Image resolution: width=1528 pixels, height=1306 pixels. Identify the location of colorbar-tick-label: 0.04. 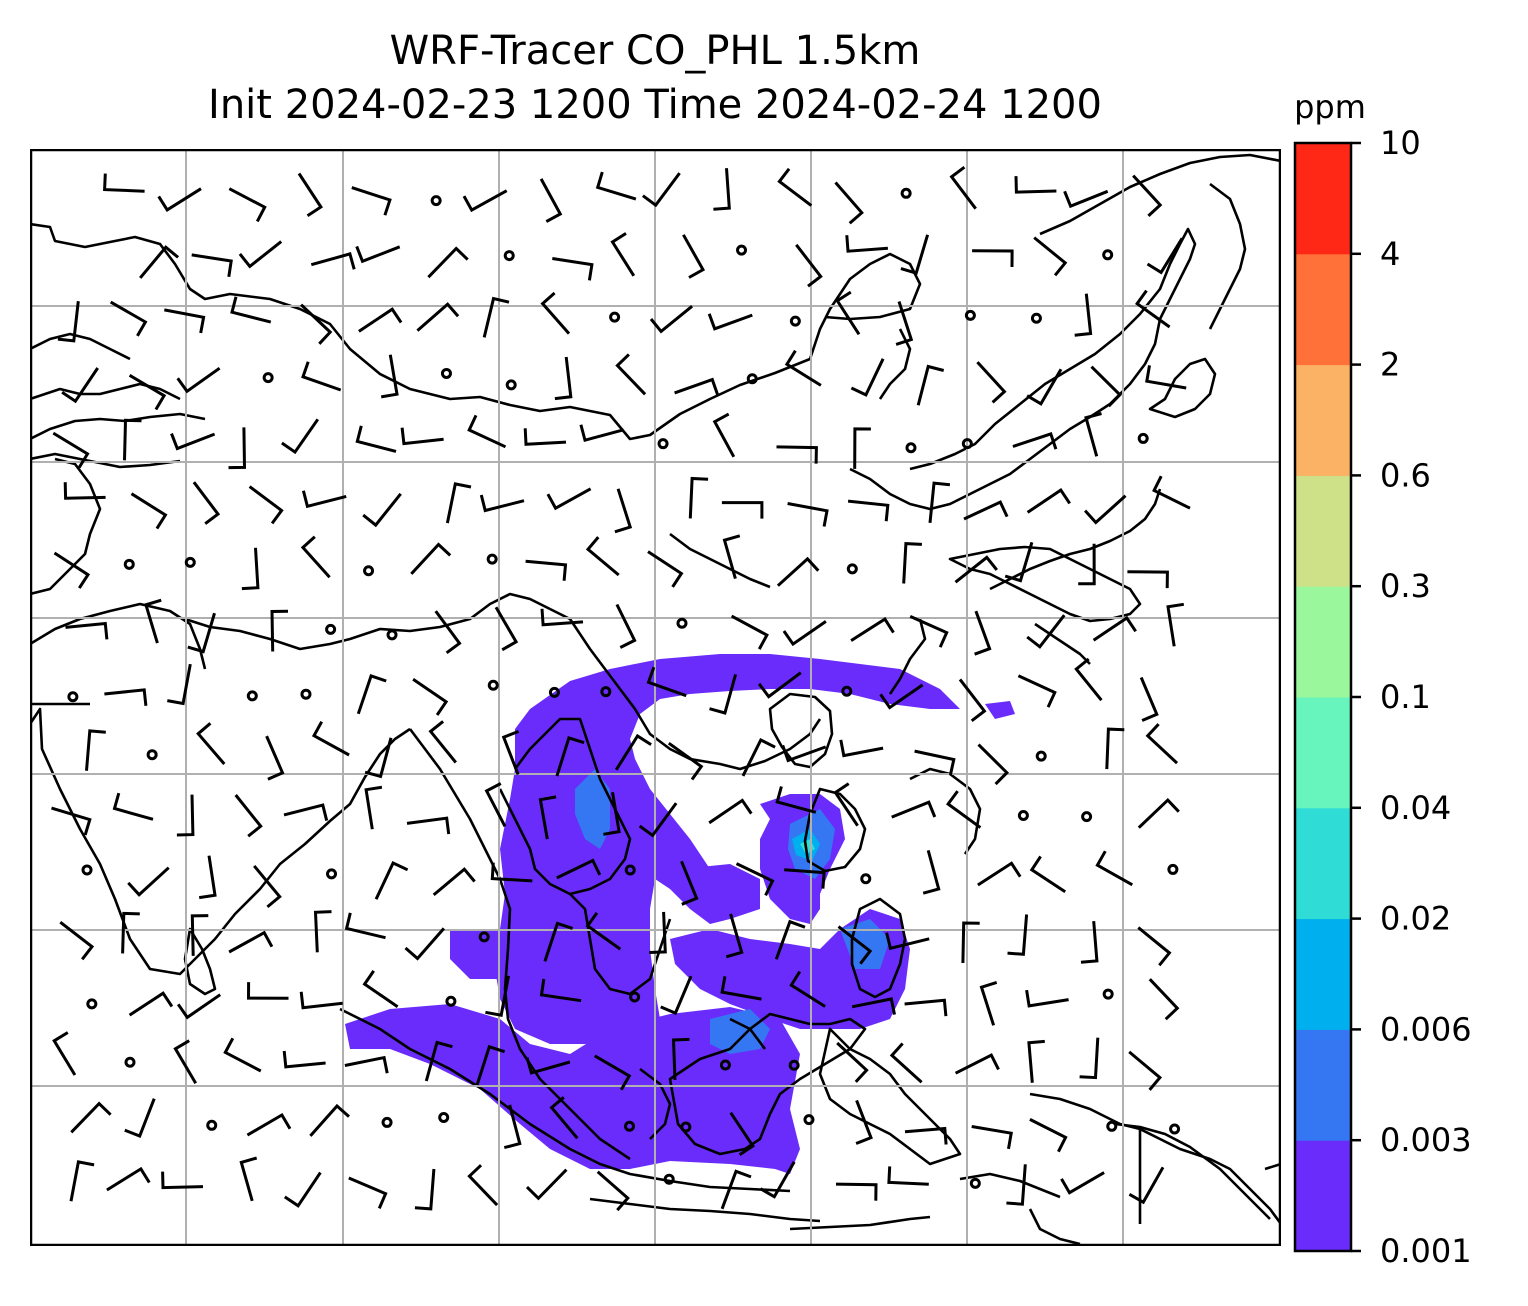
(1415, 808).